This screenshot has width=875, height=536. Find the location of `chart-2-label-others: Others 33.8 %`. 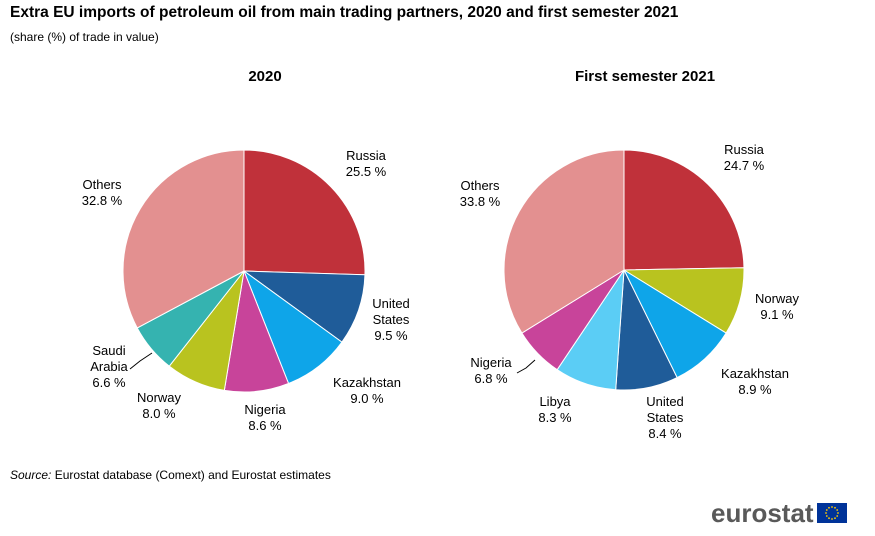

chart-2-label-others: Others 33.8 % is located at coordinates (480, 193).